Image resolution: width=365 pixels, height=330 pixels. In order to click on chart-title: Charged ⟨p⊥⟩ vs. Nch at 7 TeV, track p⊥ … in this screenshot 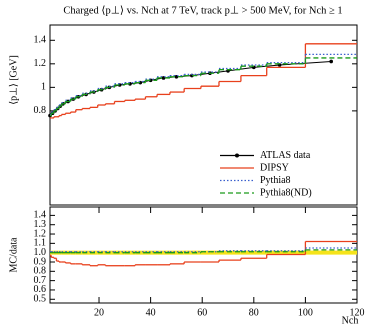, I will do `click(202, 10)`.